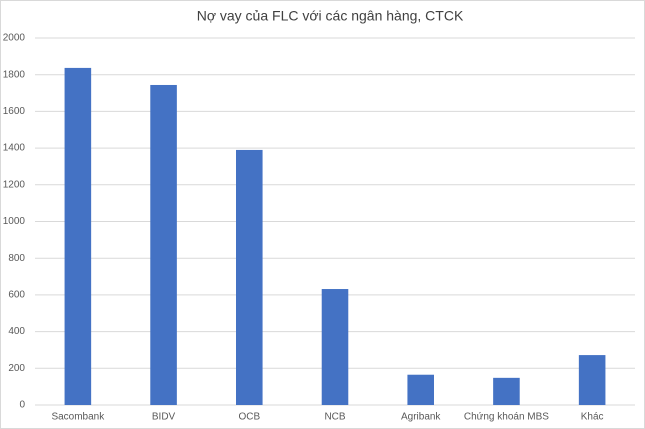  I want to click on y-tick-label: 0, so click(22, 405).